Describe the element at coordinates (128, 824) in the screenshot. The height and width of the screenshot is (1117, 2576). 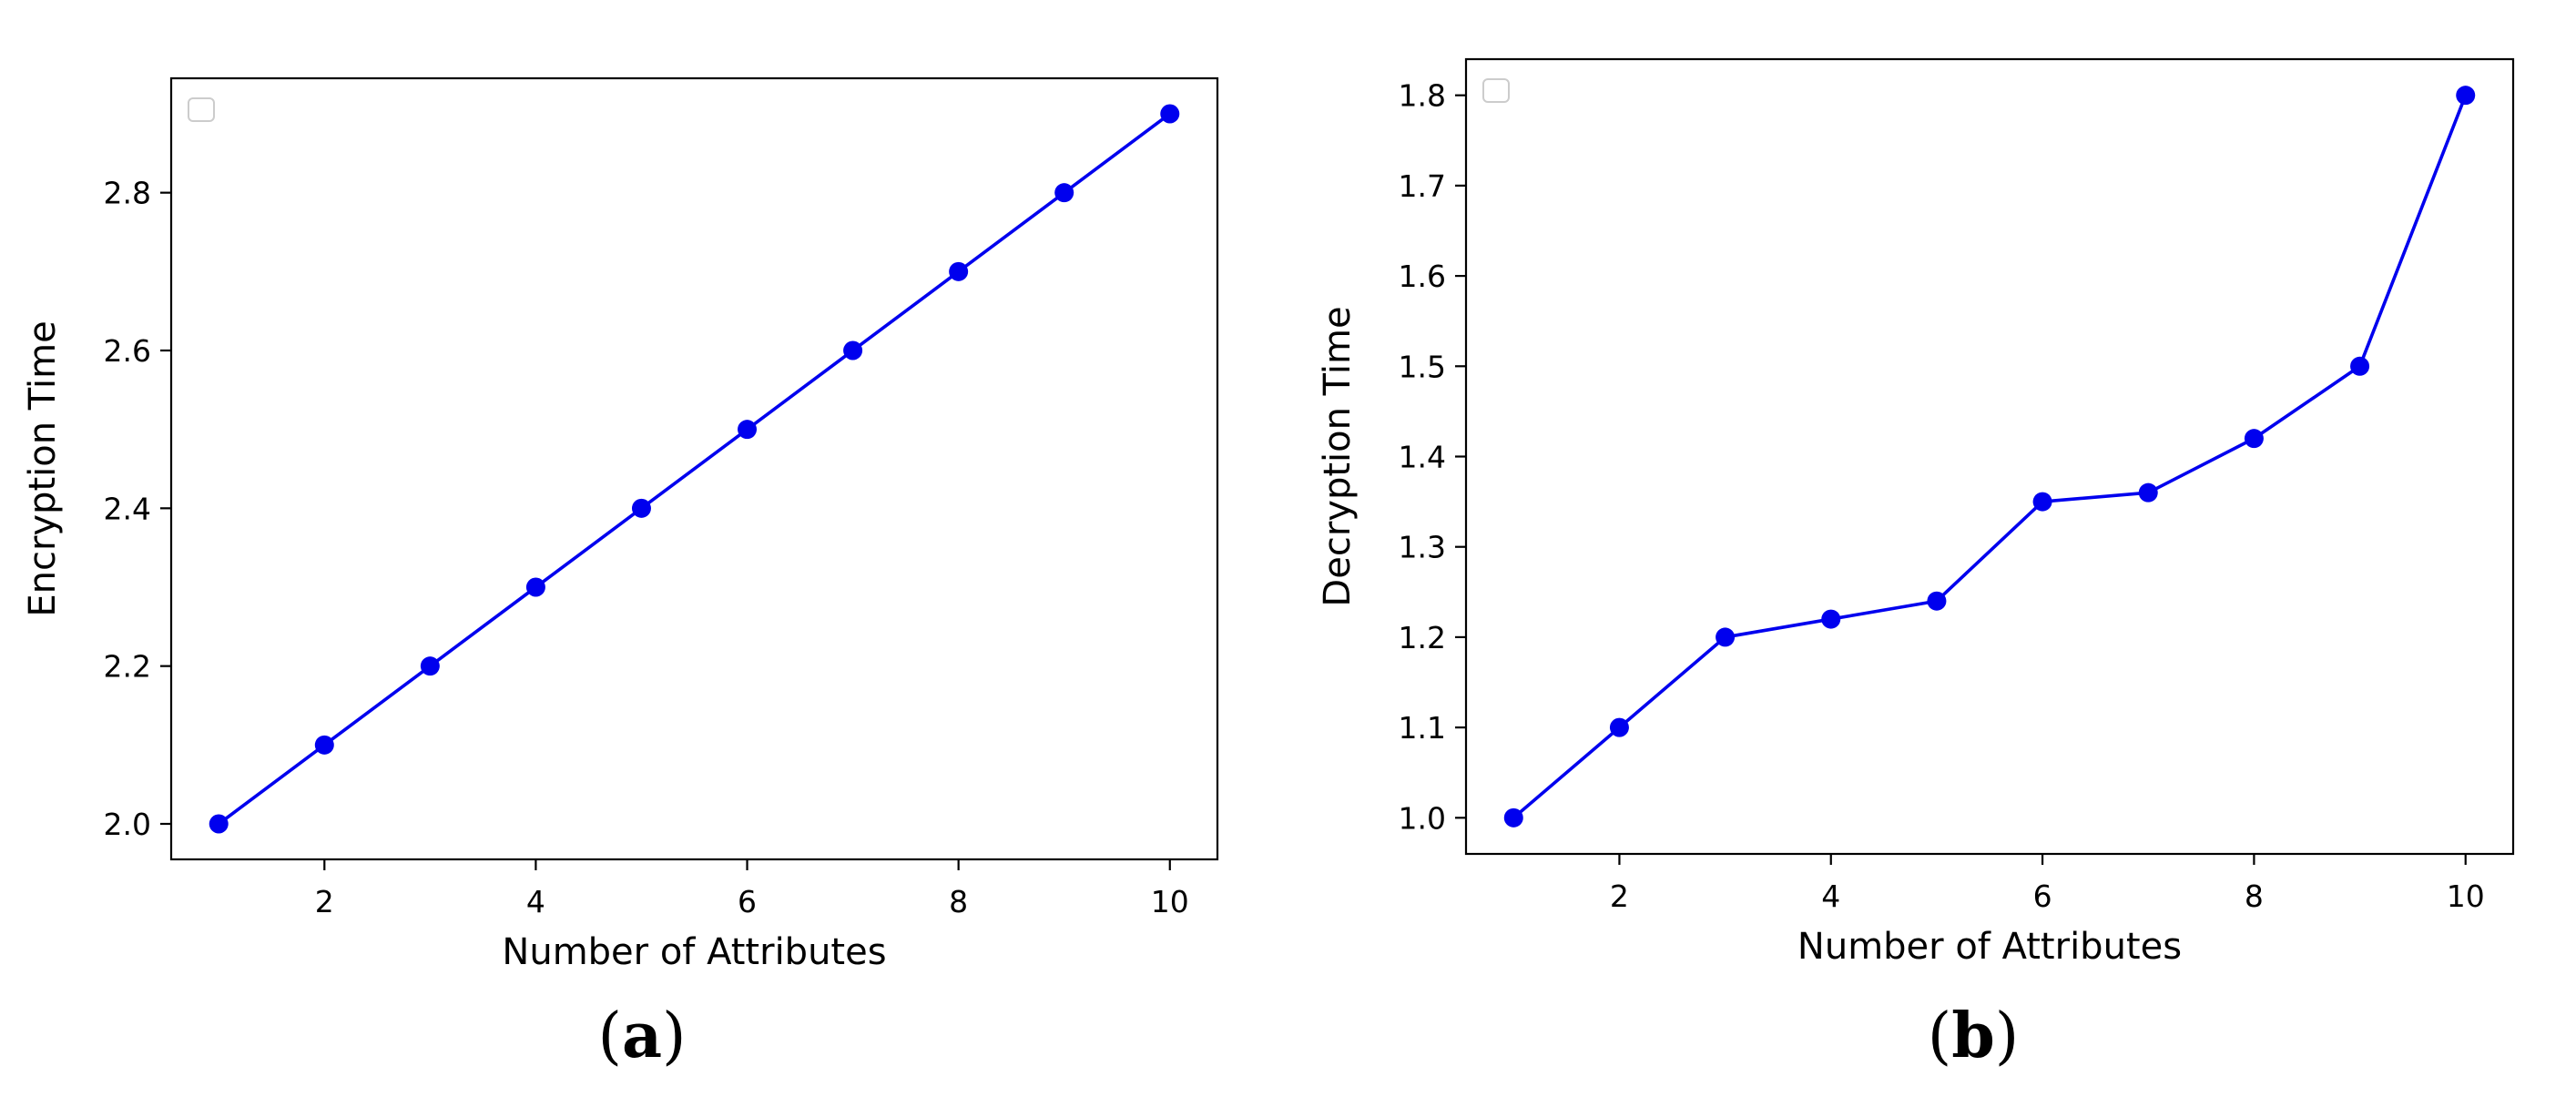
I see `y-tick-label: 2.0` at that location.